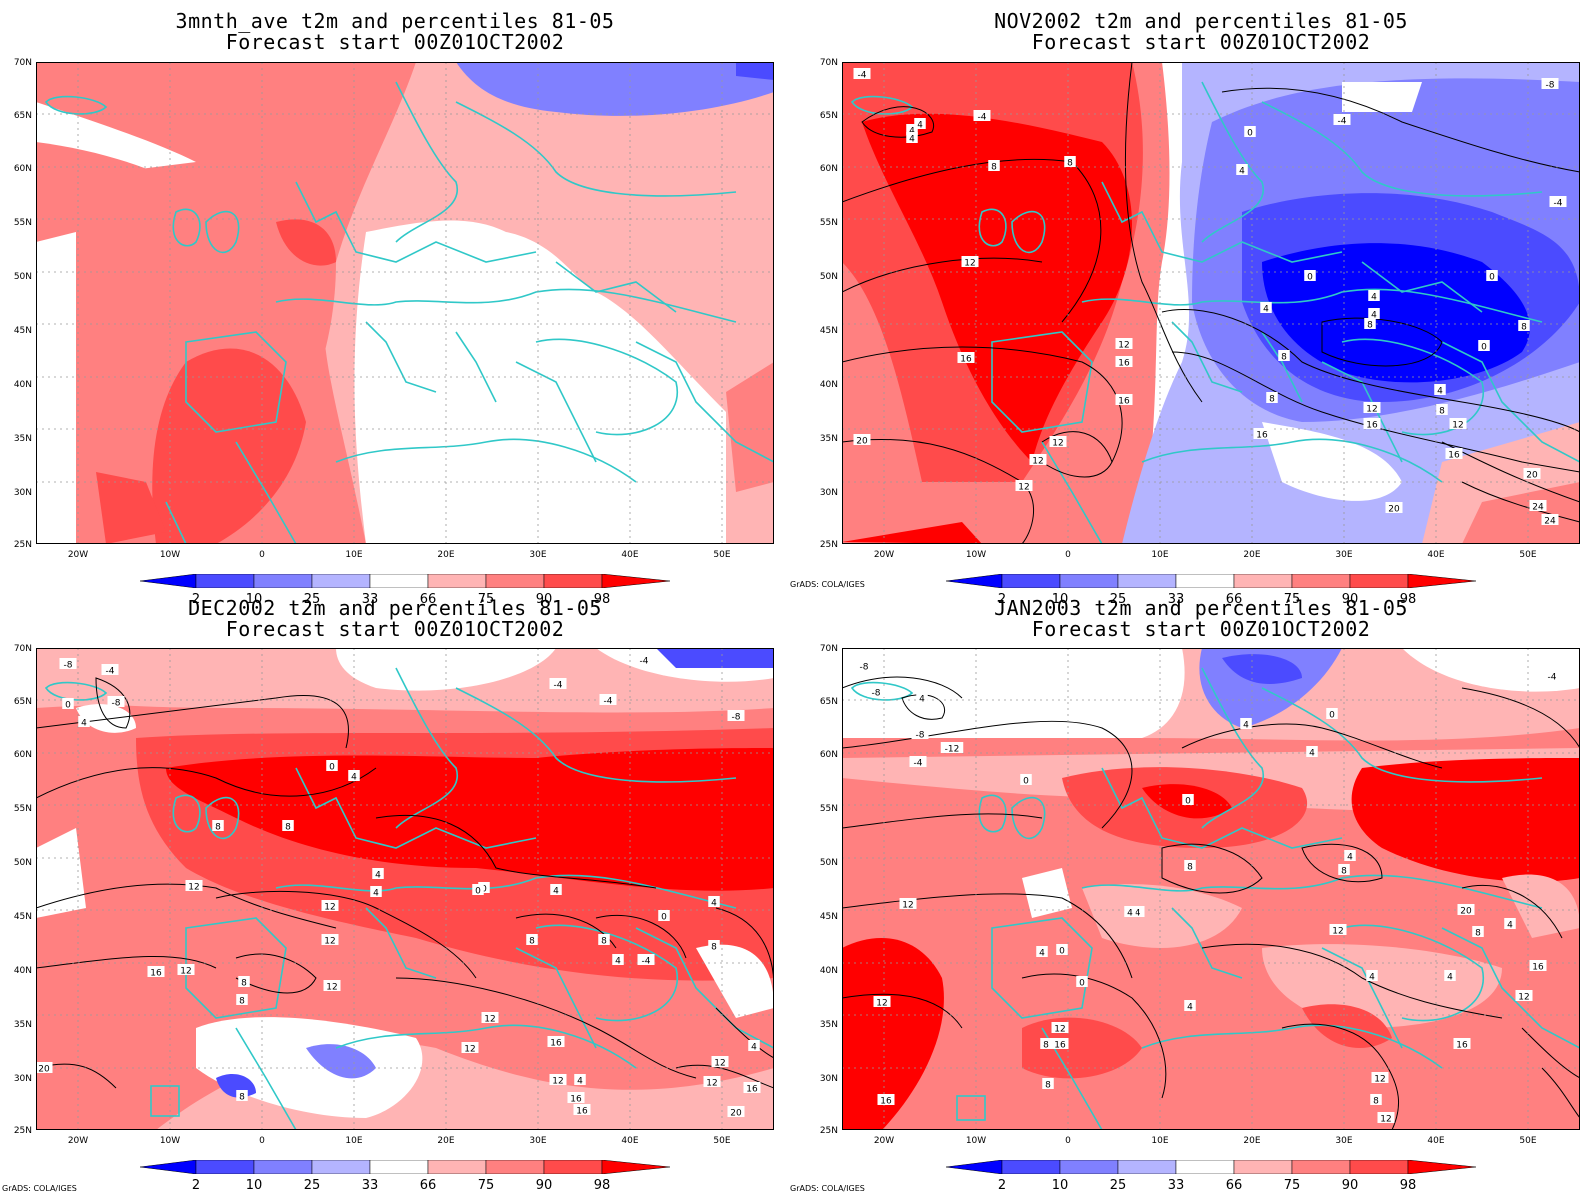 Image resolution: width=1596 pixels, height=1196 pixels. What do you see at coordinates (446, 1141) in the screenshot?
I see `lon-label: 20E` at bounding box center [446, 1141].